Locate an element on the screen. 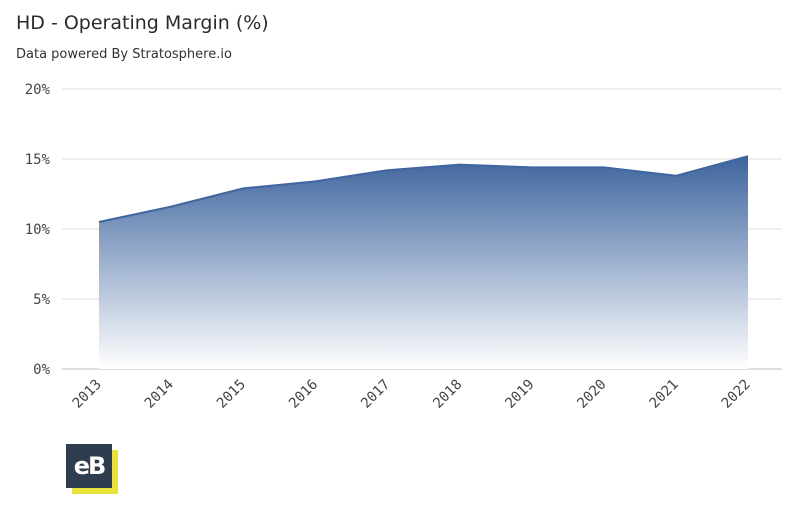 The width and height of the screenshot is (800, 515). x-tick-label: 2017 is located at coordinates (375, 394).